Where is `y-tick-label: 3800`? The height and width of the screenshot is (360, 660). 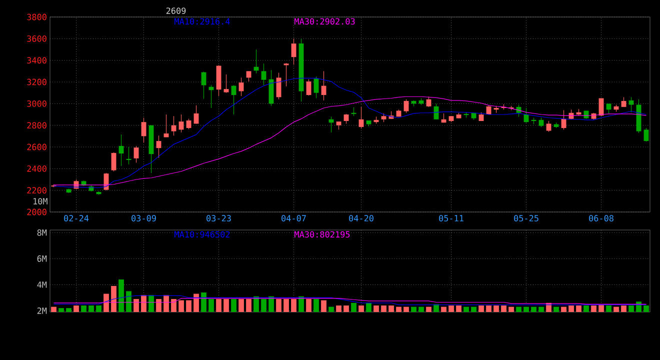
y-tick-label: 3800 is located at coordinates (36, 17).